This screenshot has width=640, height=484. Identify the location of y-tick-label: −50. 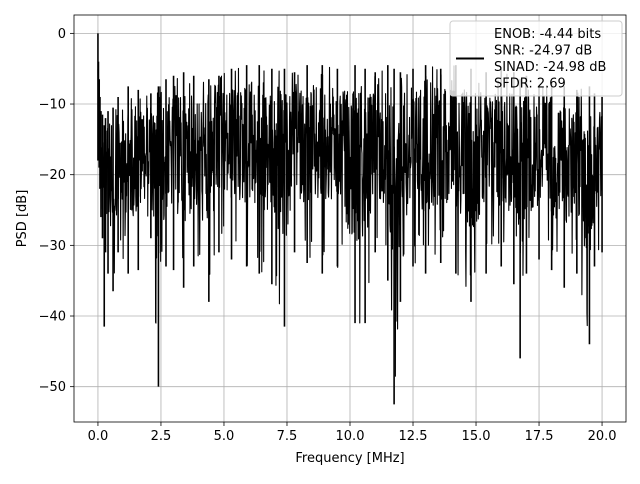
(52, 387).